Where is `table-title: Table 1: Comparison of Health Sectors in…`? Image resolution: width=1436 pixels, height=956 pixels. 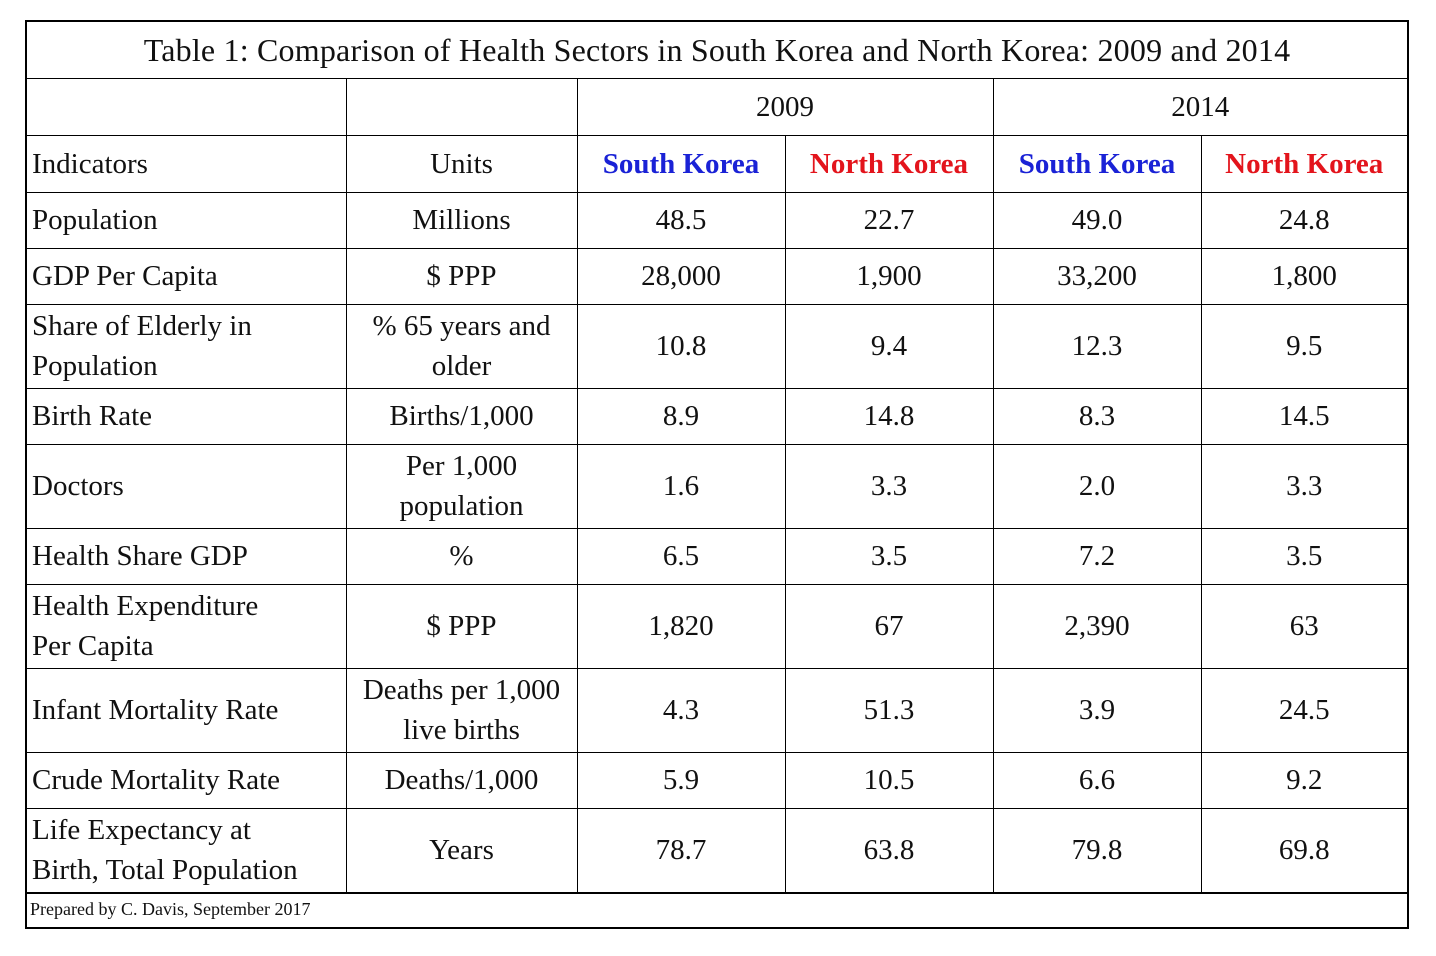
table-title: Table 1: Comparison of Health Sectors in… is located at coordinates (717, 50).